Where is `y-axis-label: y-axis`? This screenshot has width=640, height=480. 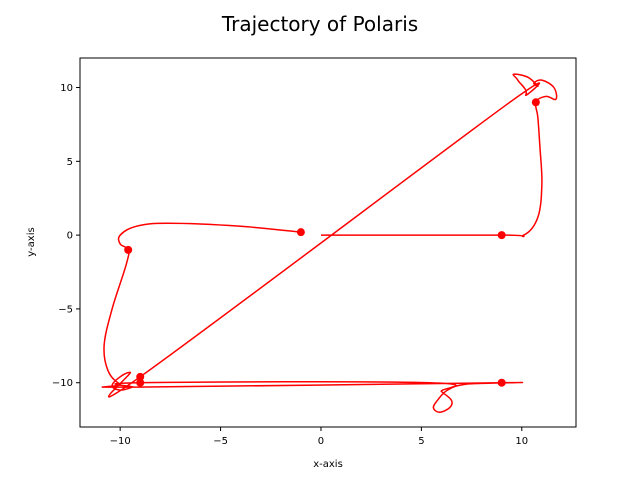
y-axis-label: y-axis is located at coordinates (31, 241).